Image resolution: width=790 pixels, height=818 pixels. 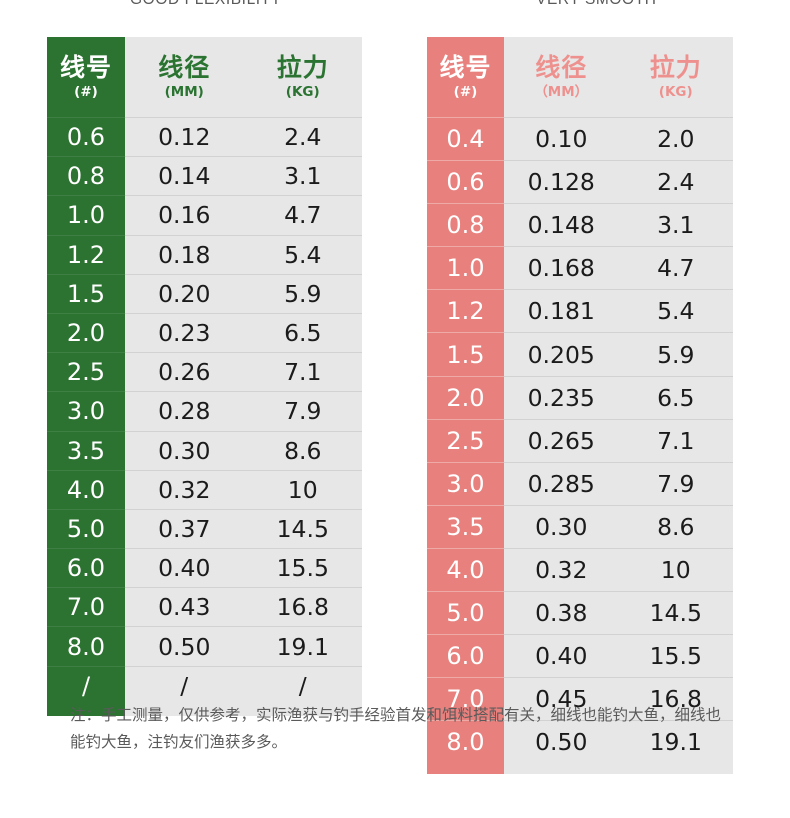 I want to click on table-row: 2.5 0.26 7.1, so click(x=204, y=372).